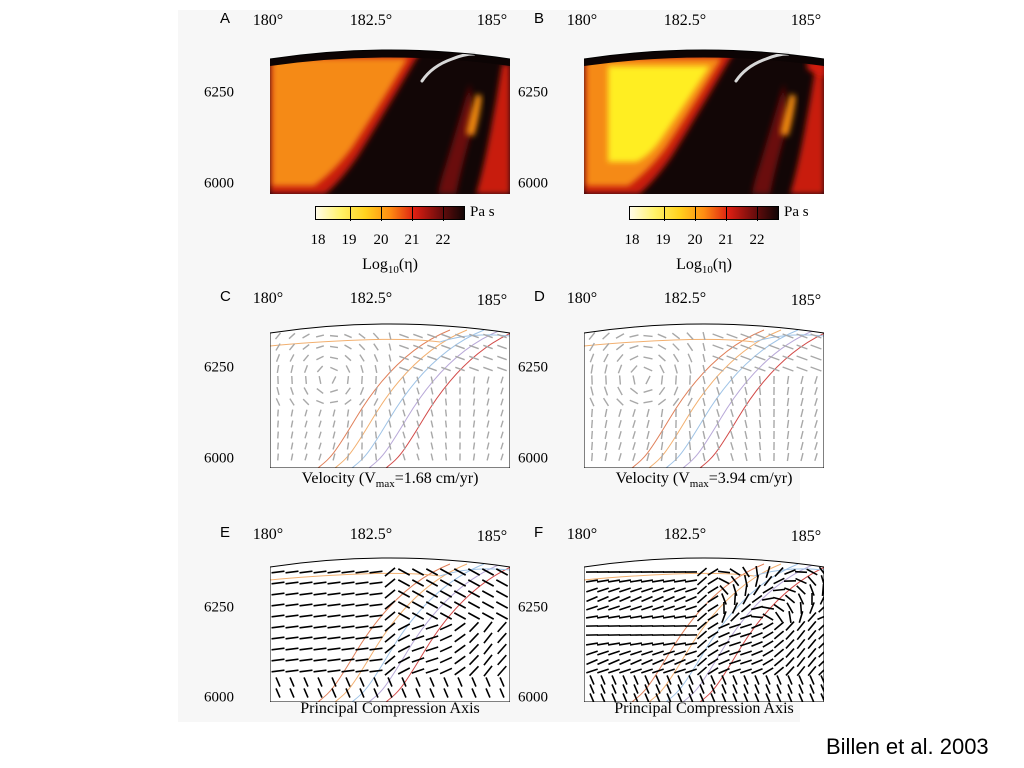  I want to click on compression-field, so click(704, 630).